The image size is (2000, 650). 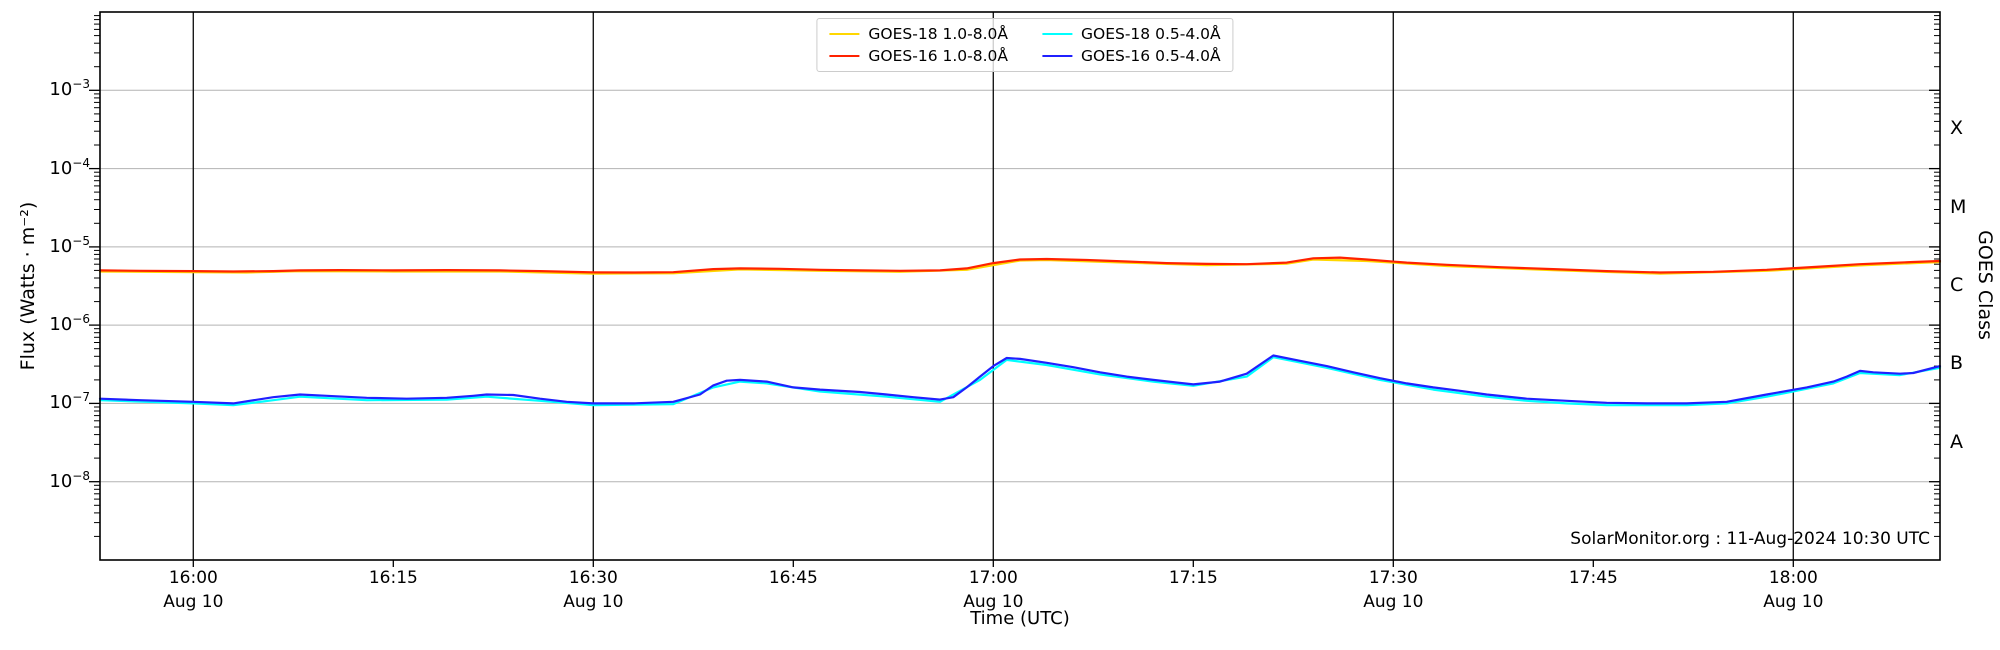 What do you see at coordinates (1985, 285) in the screenshot?
I see `right-axis-label: GOES Class` at bounding box center [1985, 285].